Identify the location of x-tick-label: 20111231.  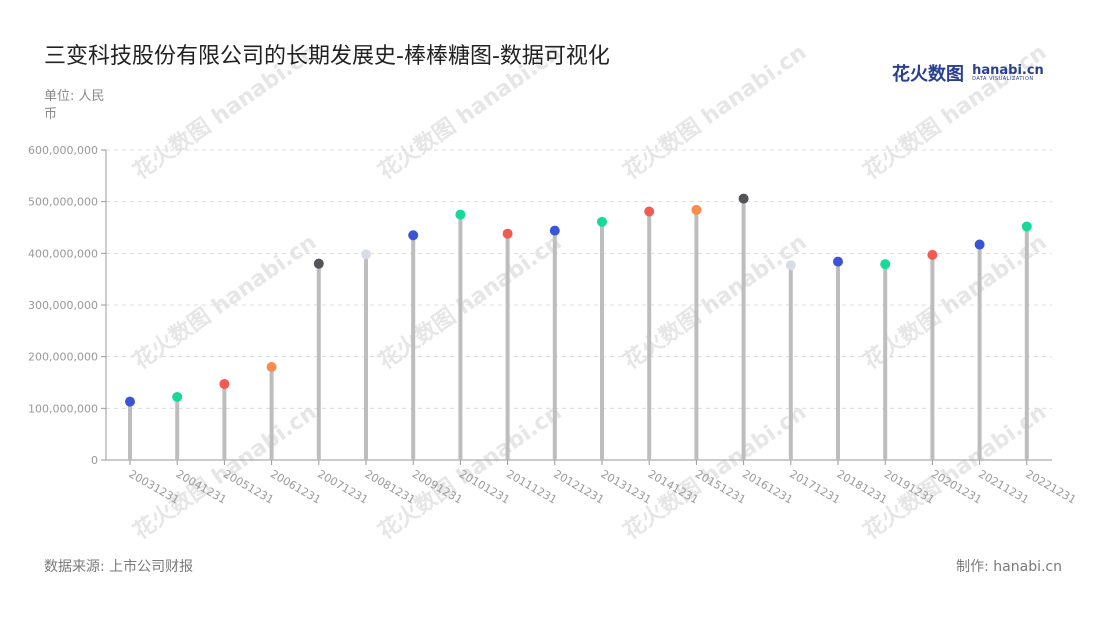
(531, 486).